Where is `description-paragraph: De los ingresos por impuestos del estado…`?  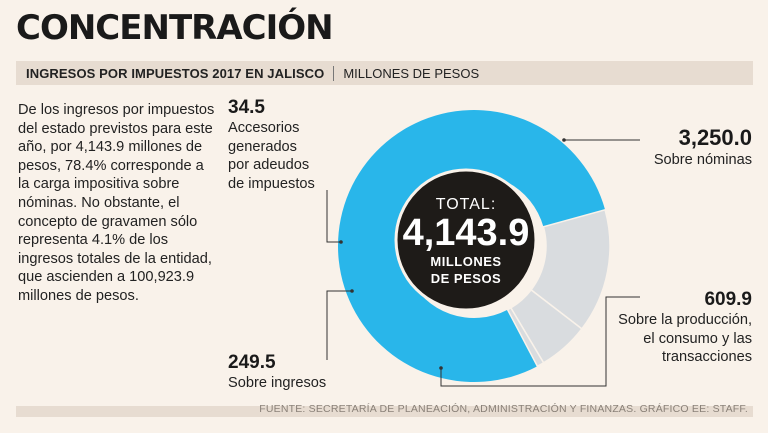 description-paragraph: De los ingresos por impuestos del estado… is located at coordinates (116, 203).